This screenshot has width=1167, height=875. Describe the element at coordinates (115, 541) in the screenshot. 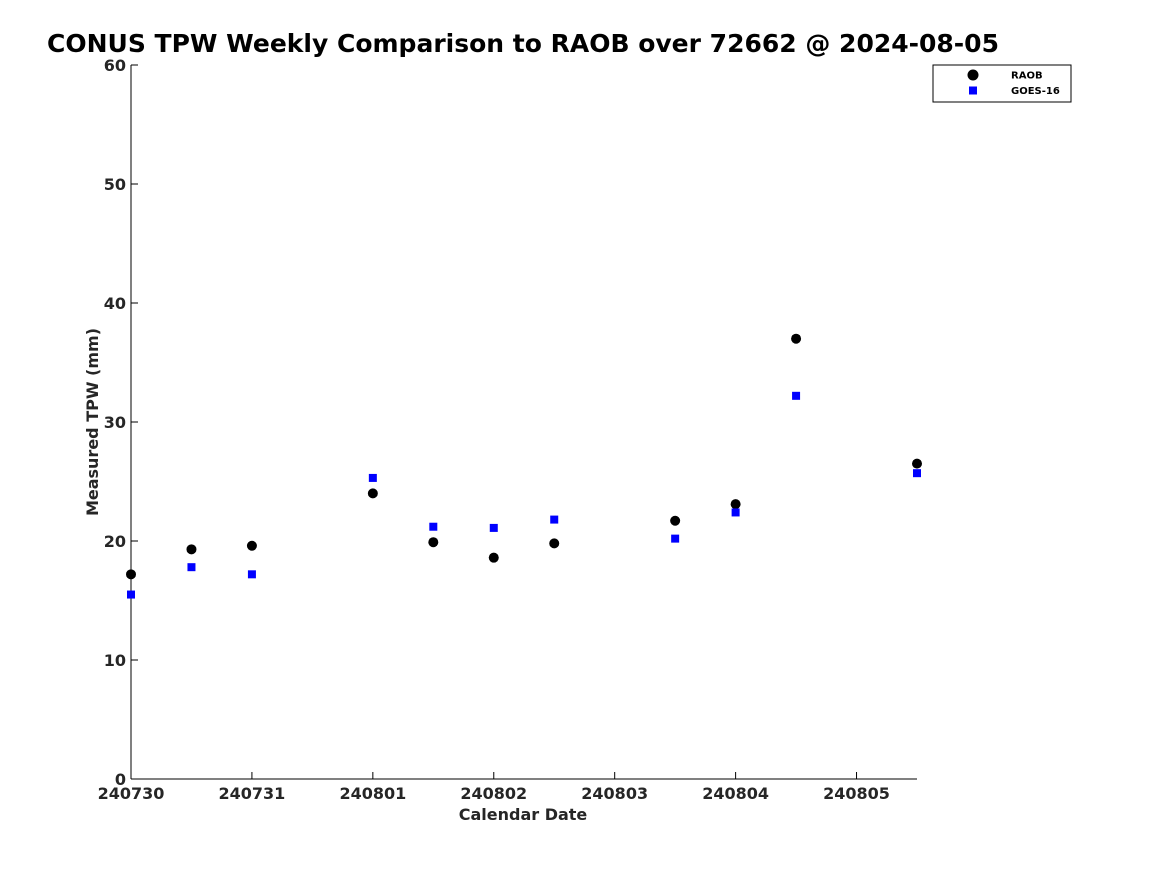

I see `y-tick-label: 20` at that location.